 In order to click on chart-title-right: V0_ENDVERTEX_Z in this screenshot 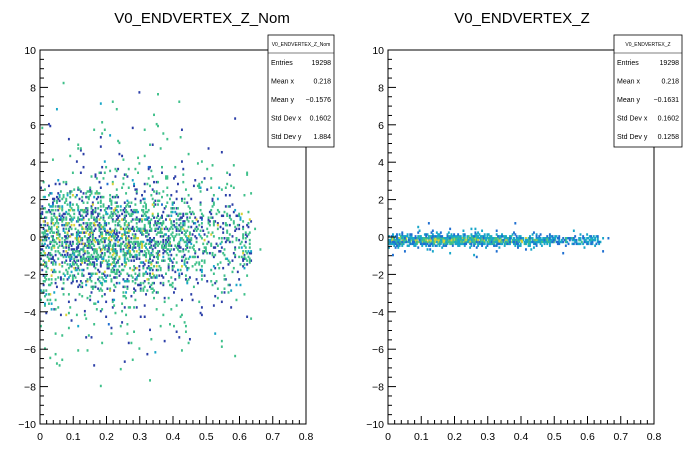, I will do `click(522, 18)`.